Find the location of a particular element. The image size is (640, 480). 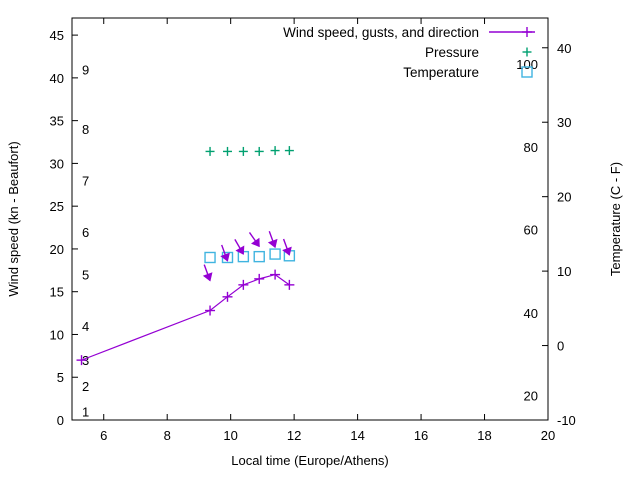

x-tick-label: 20 is located at coordinates (548, 435).